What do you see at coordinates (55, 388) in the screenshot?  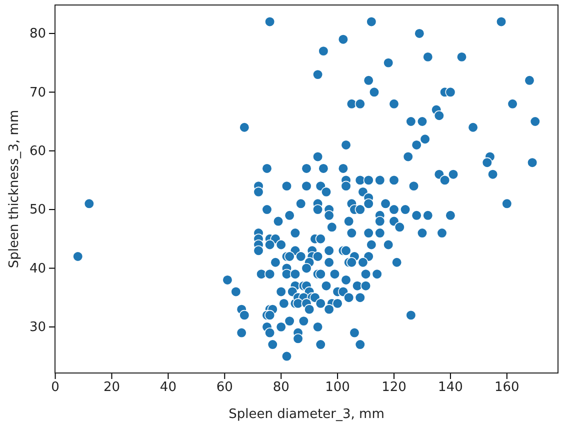 I see `x-tick-label: 0` at bounding box center [55, 388].